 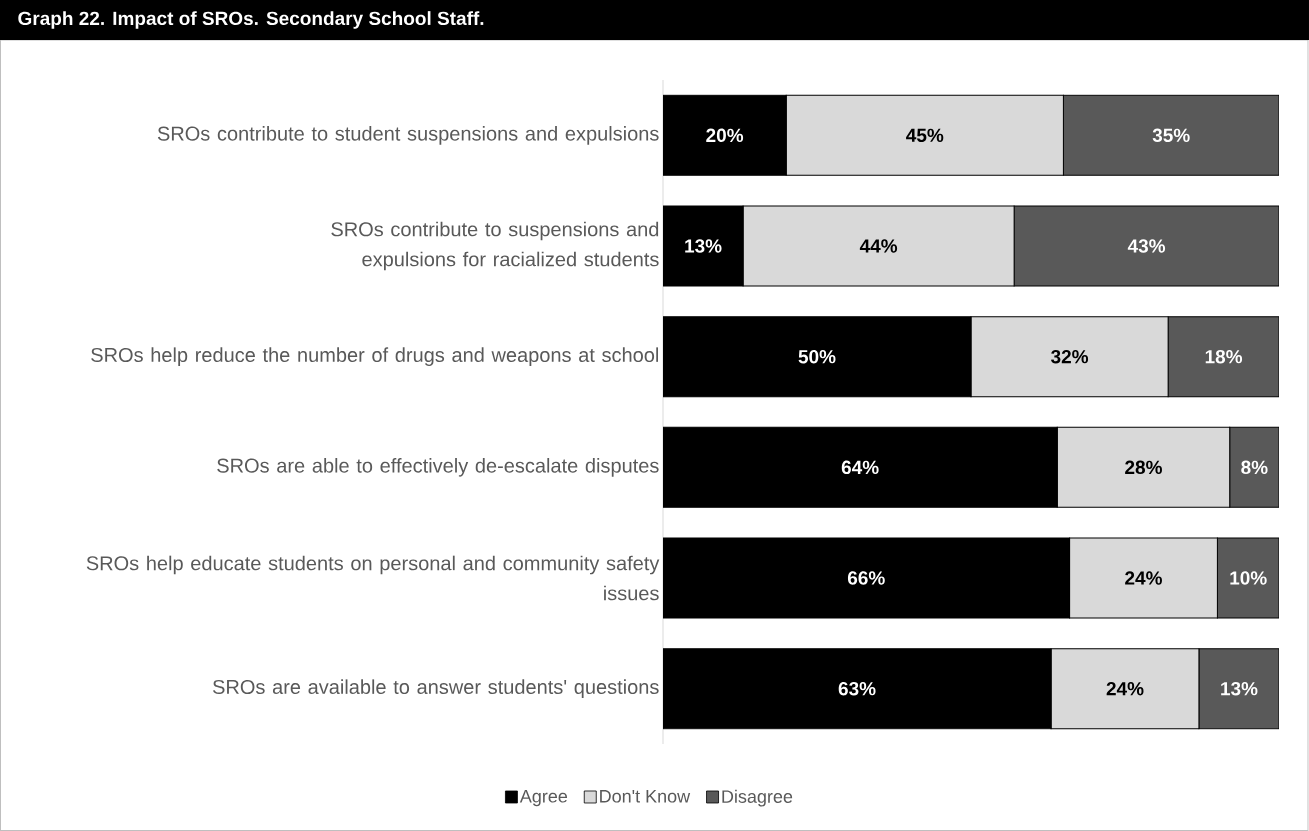 What do you see at coordinates (408, 135) in the screenshot?
I see `y-tick-label: SROs contribute to student suspensions and expulsions` at bounding box center [408, 135].